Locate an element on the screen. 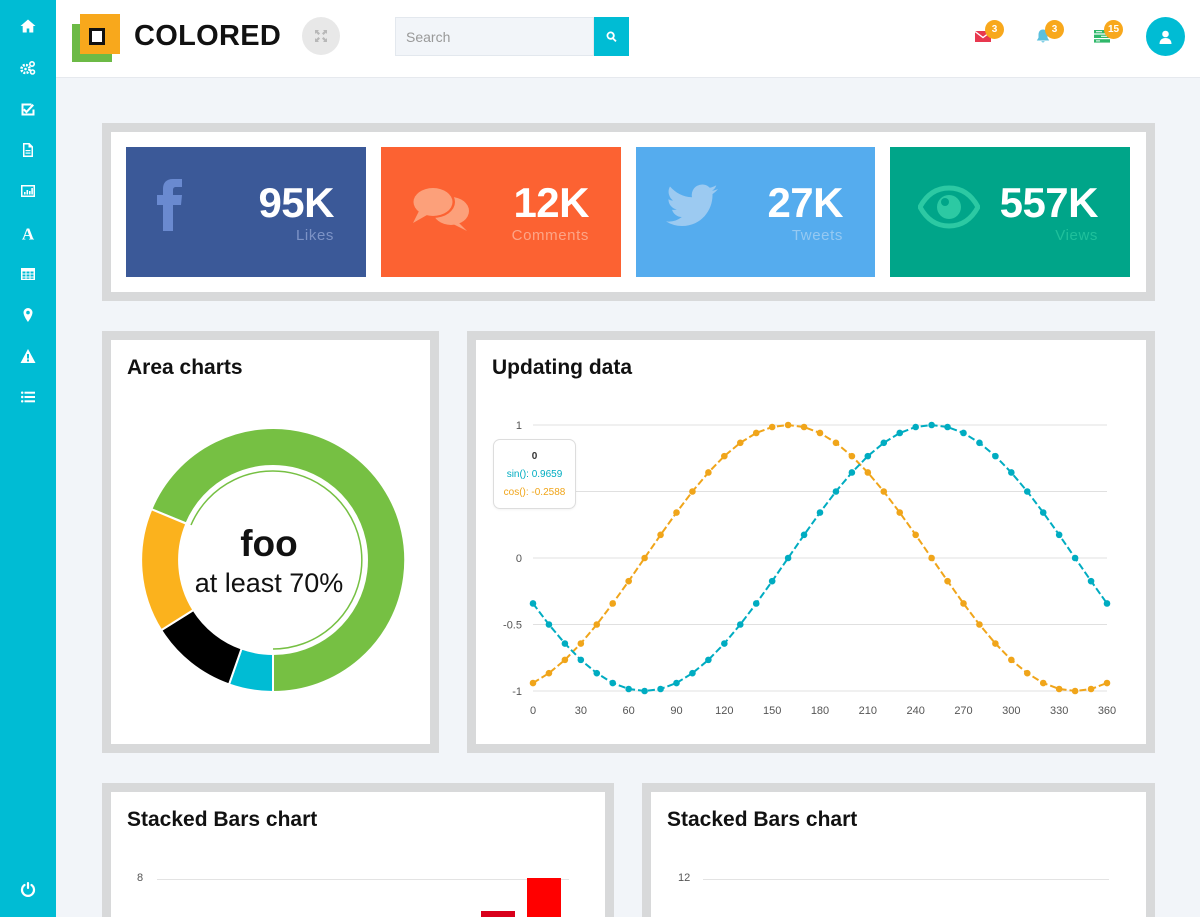 This screenshot has width=1200, height=917. power-icon is located at coordinates (28, 889).